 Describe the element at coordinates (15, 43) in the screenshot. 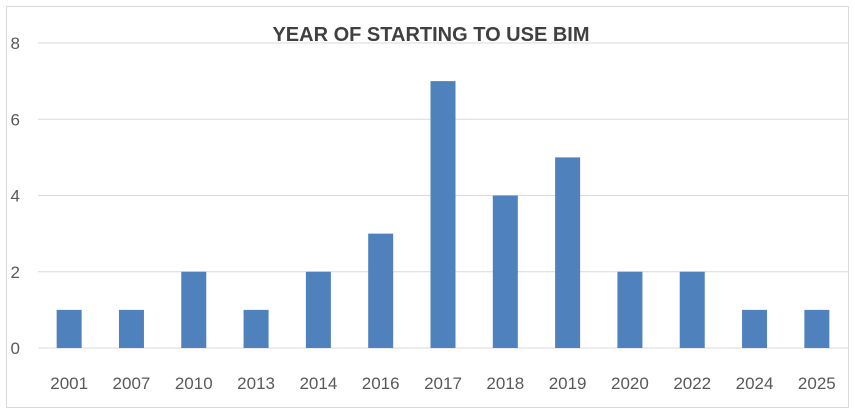

I see `y-tick-label: 8` at that location.